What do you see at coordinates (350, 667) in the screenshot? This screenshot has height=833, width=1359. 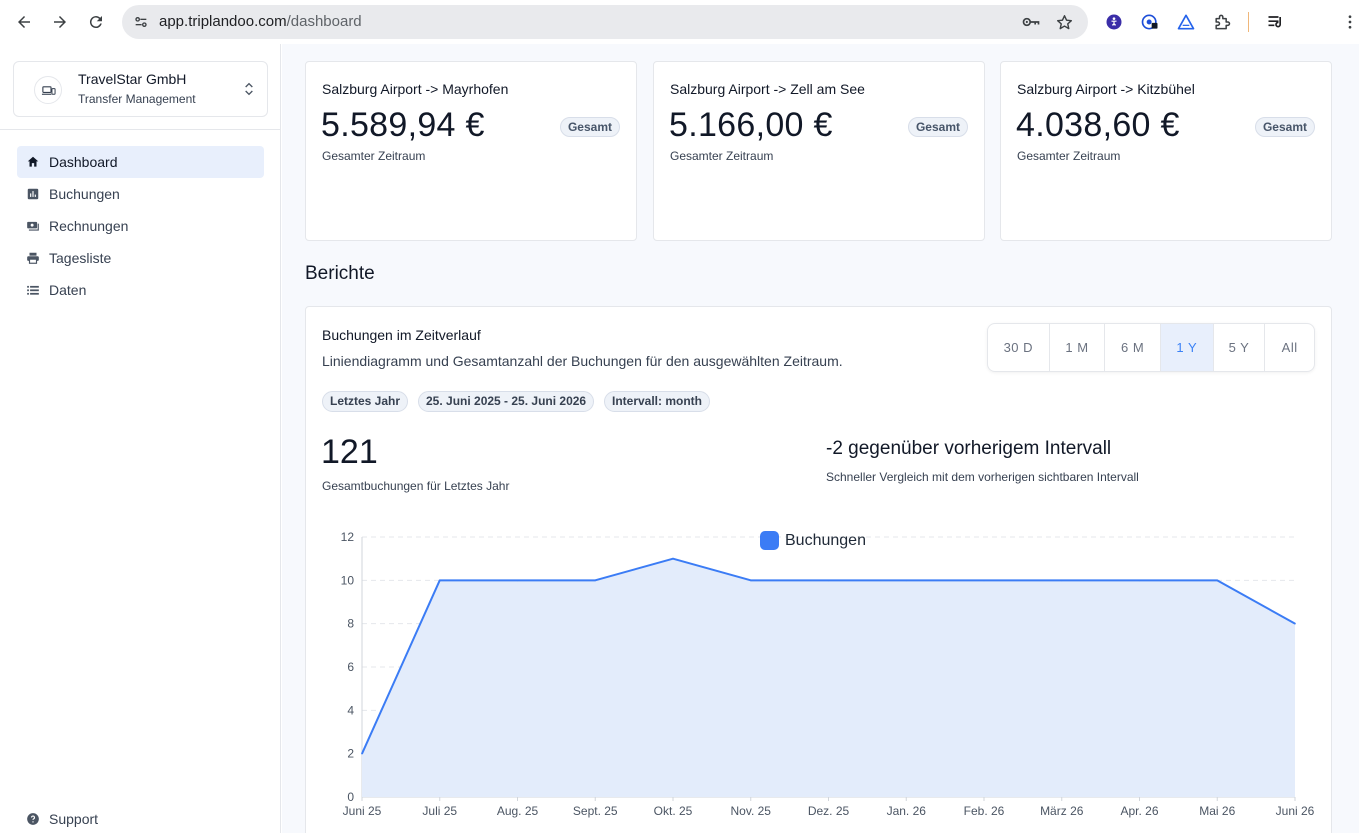 I see `y-tick-label: 6` at bounding box center [350, 667].